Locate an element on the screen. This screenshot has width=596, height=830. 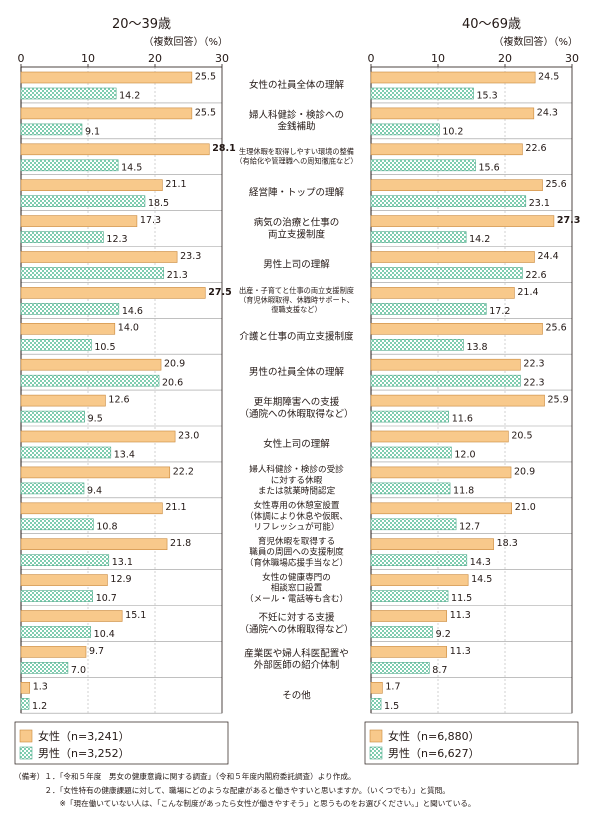
category-label: 介護と仕事の両立支援制度 is located at coordinates (296, 336).